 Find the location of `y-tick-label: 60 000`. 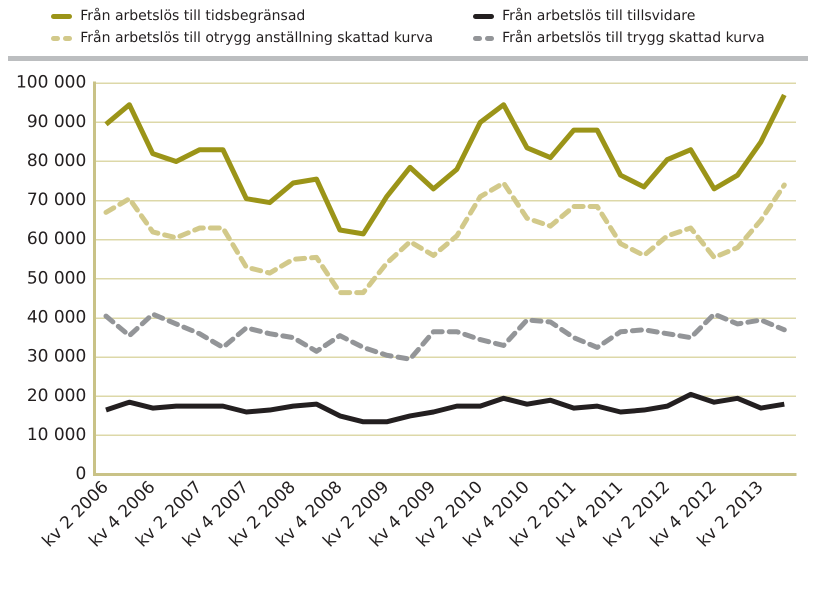

y-tick-label: 60 000 is located at coordinates (56, 239).